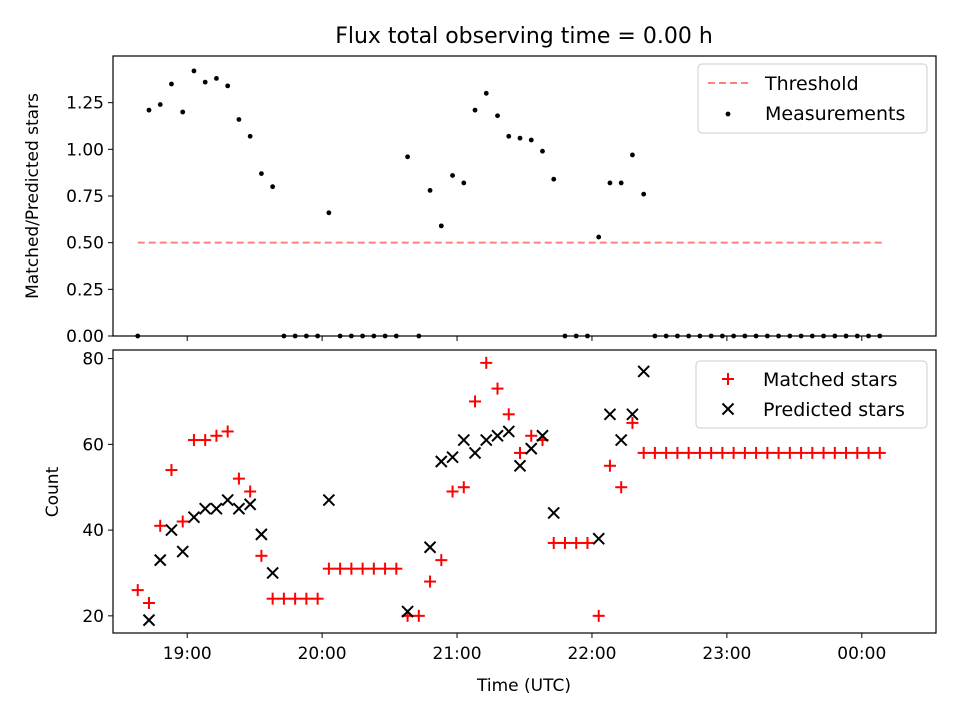  What do you see at coordinates (726, 654) in the screenshot?
I see `bottom-x-tick-label: 23:00` at bounding box center [726, 654].